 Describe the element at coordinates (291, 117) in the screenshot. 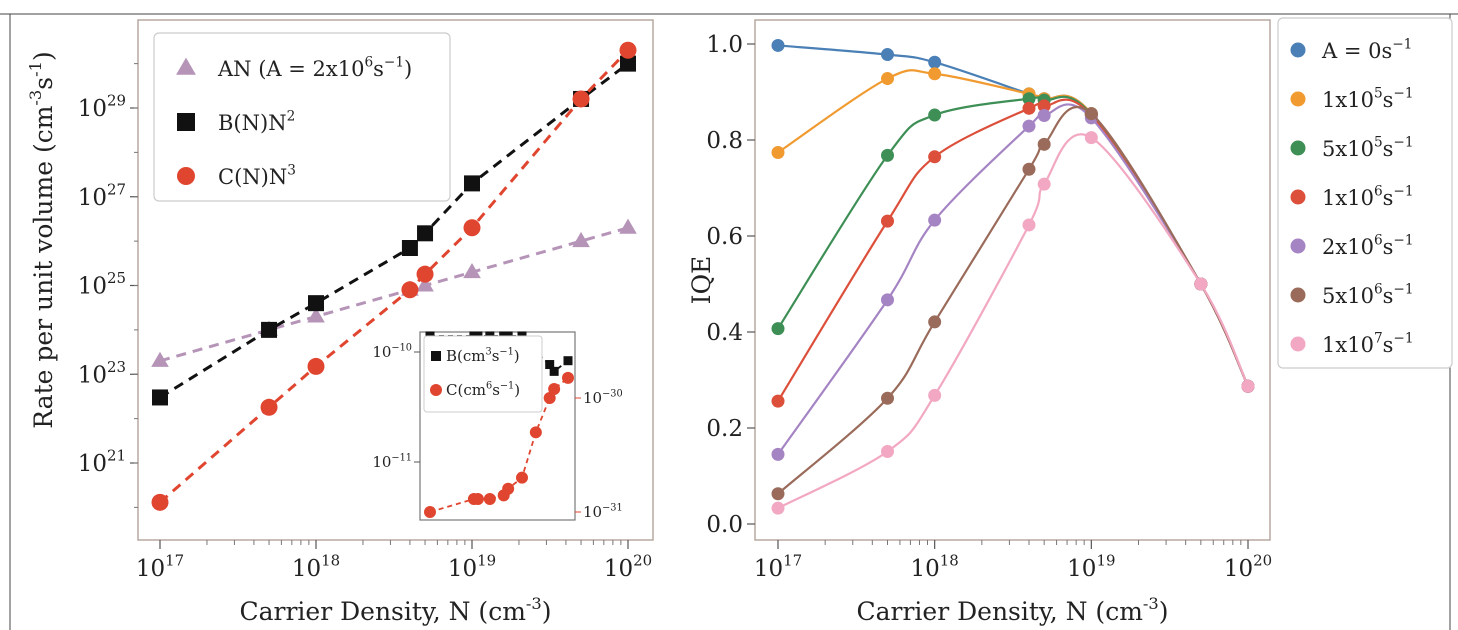

I see `label-superscript: 2` at that location.